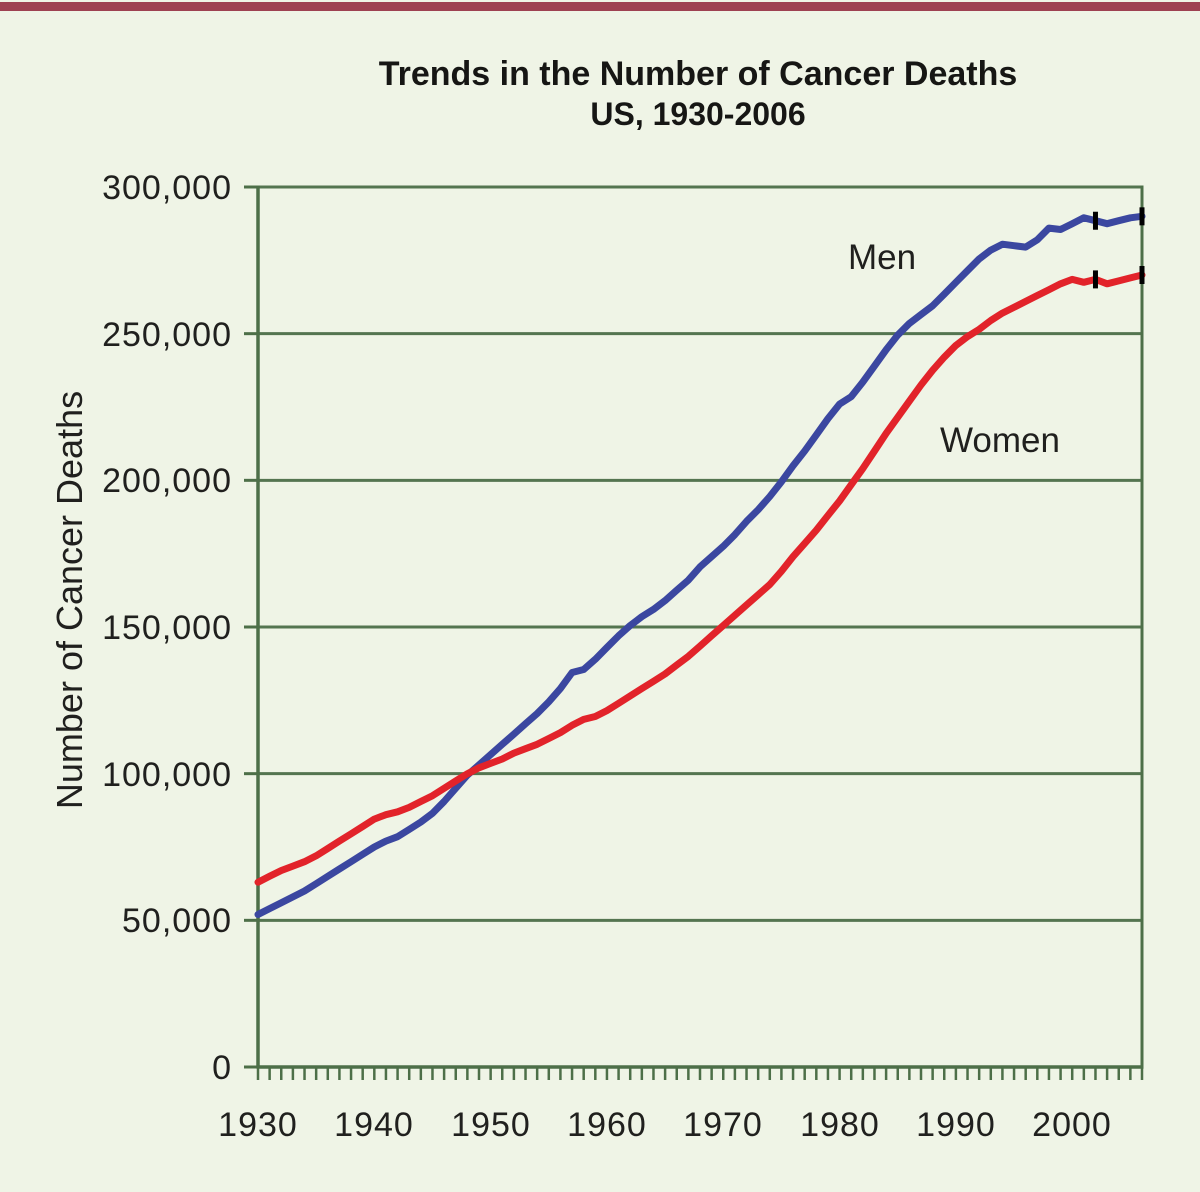 Image resolution: width=1200 pixels, height=1192 pixels. I want to click on men-series-label: Men, so click(882, 257).